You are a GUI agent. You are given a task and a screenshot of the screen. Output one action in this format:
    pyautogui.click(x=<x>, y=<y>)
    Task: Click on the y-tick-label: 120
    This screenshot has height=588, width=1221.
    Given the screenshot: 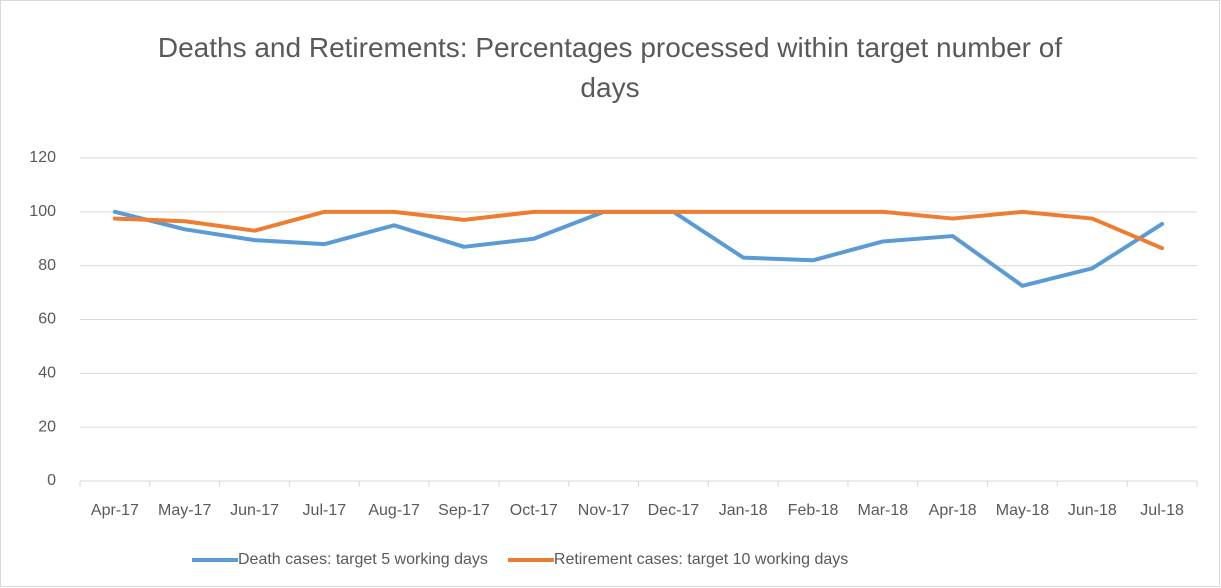 What is the action you would take?
    pyautogui.click(x=42, y=157)
    